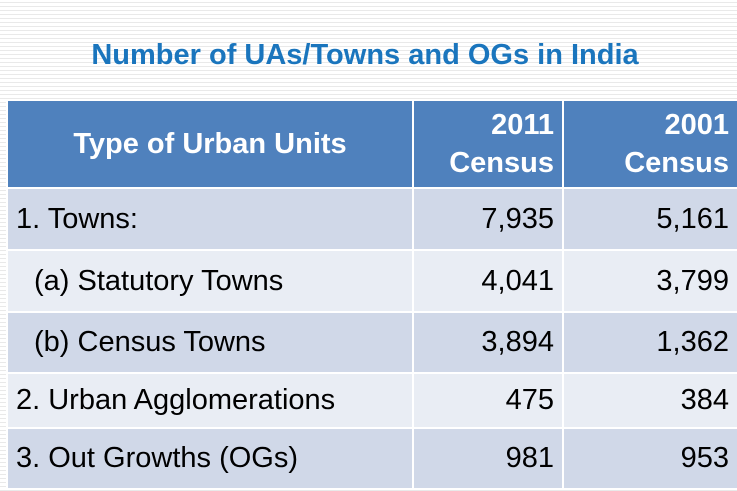 This screenshot has height=491, width=737. Describe the element at coordinates (649, 219) in the screenshot. I see `cell-towns-2001: 5,161` at that location.